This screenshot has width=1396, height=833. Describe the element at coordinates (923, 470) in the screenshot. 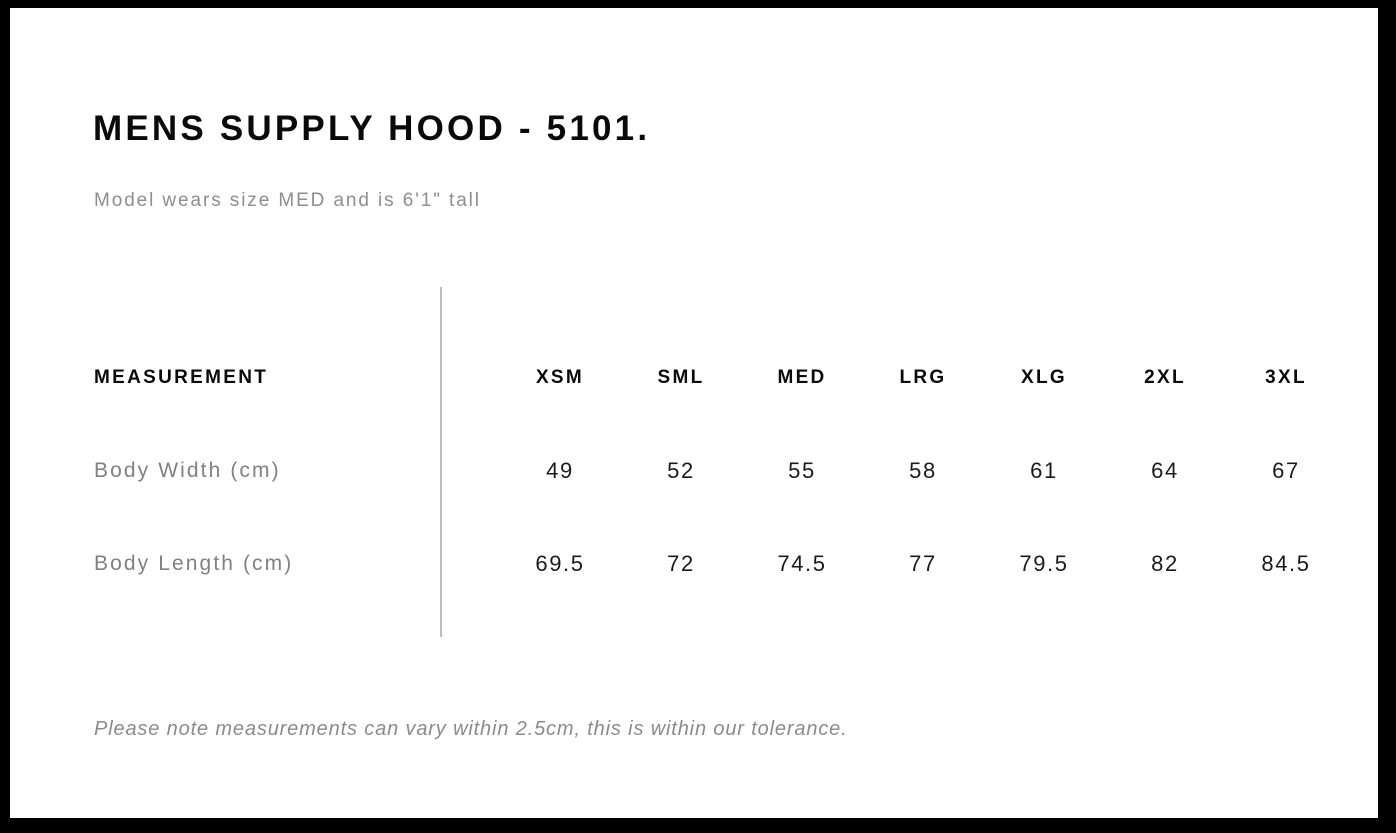

I see `cell-body-width-lrg: 58` at that location.